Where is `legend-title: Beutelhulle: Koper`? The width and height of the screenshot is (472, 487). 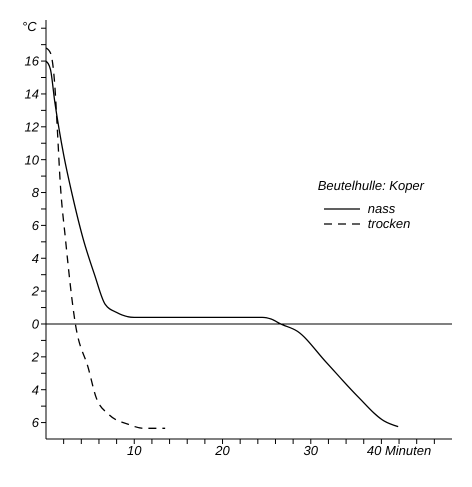
legend-title: Beutelhulle: Koper is located at coordinates (371, 185).